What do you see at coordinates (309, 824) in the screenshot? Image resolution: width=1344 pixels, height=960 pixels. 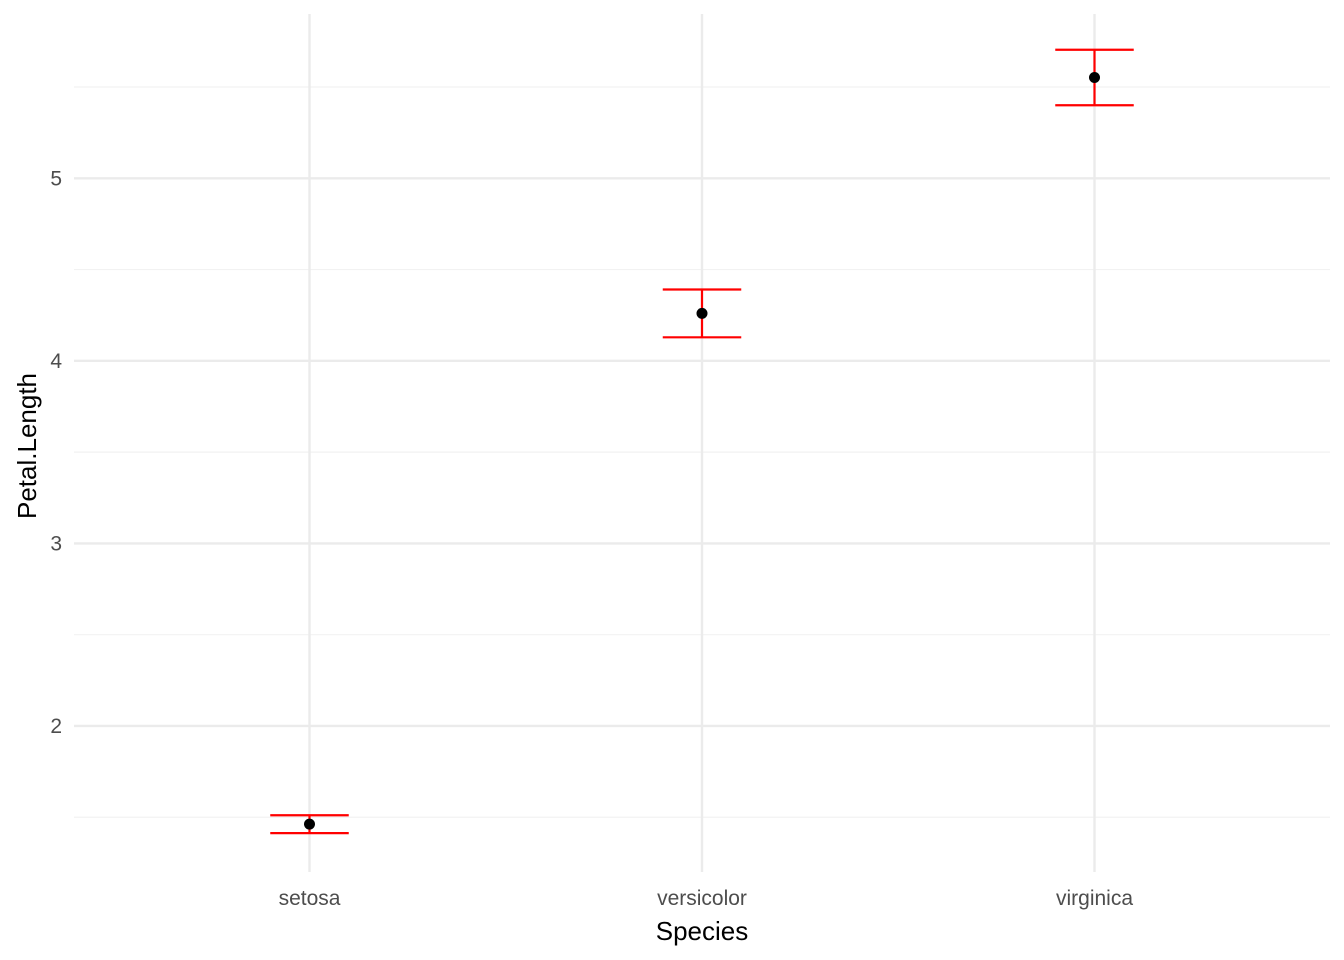 I see `mean-point-setosa` at bounding box center [309, 824].